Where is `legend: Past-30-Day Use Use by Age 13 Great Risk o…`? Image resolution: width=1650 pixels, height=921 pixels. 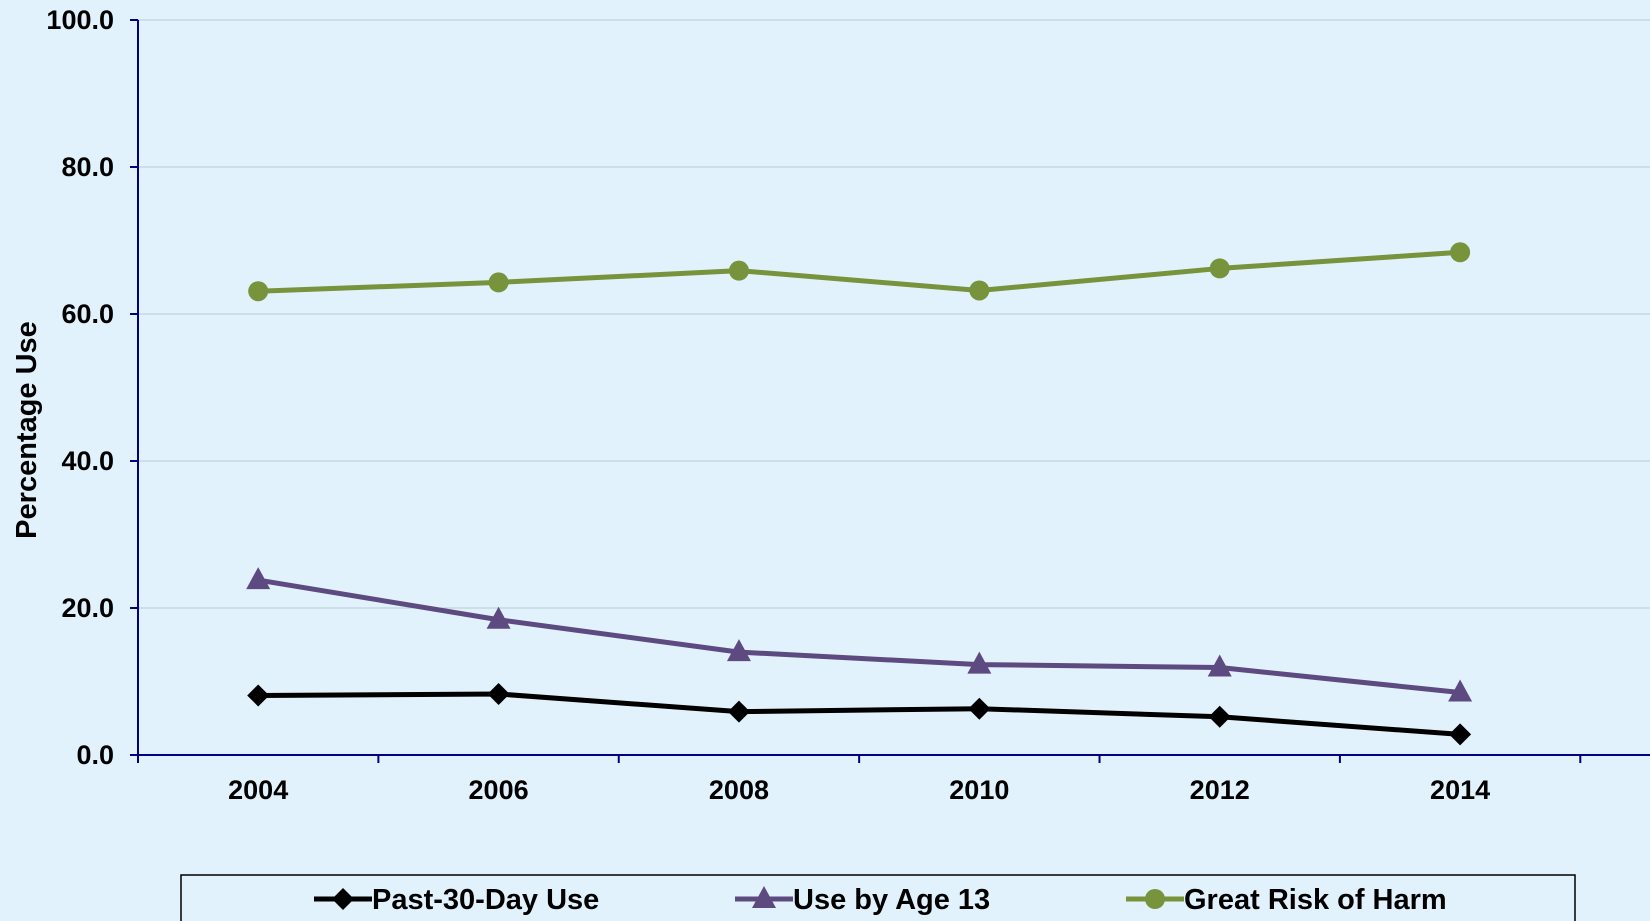
legend: Past-30-Day Use Use by Age 13 Great Risk o… is located at coordinates (878, 897).